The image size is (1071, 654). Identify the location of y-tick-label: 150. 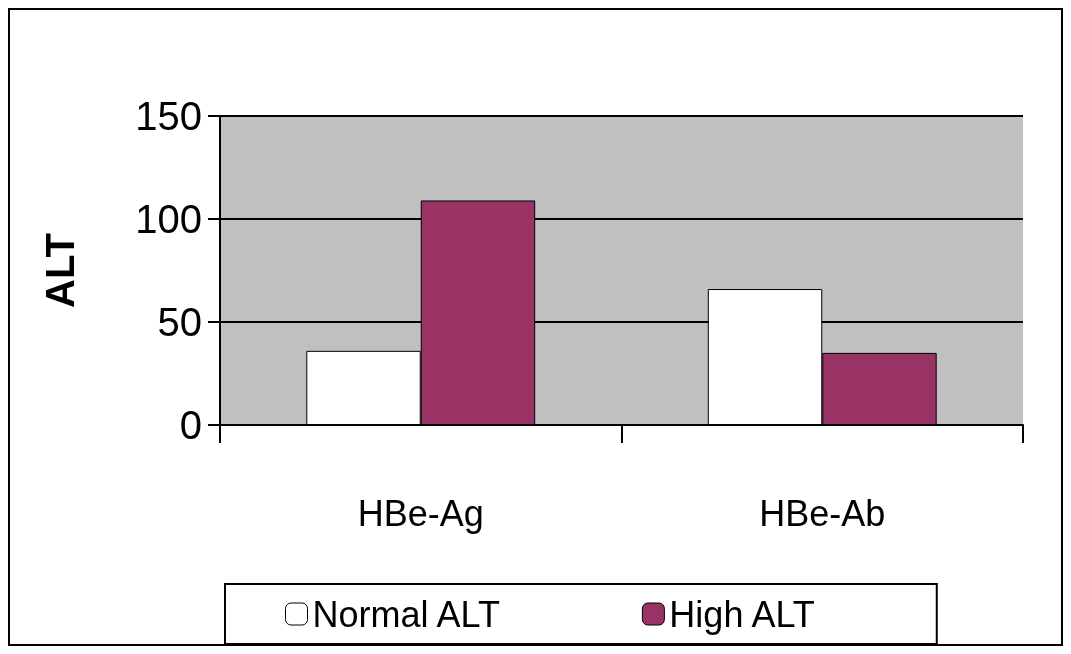
(168, 116).